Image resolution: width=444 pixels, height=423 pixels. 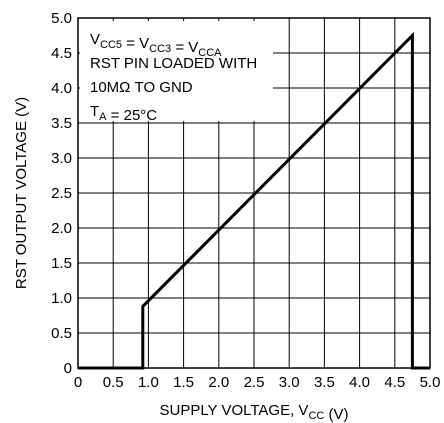 What do you see at coordinates (254, 382) in the screenshot?
I see `x-tick-label: 2.5` at bounding box center [254, 382].